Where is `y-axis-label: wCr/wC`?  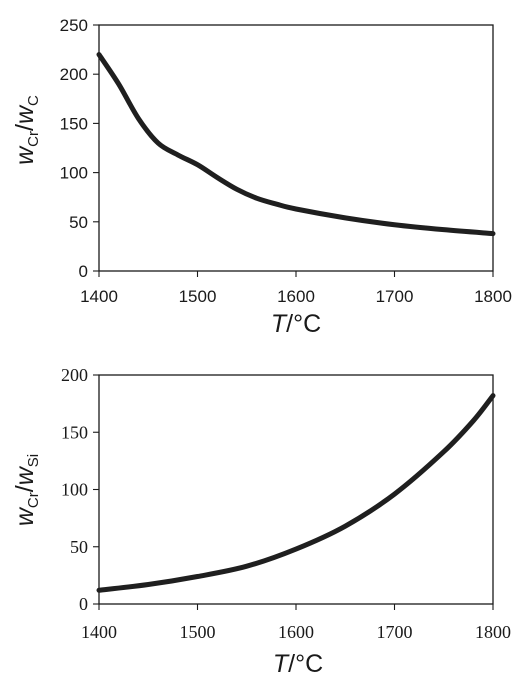 y-axis-label: wCr/wC is located at coordinates (26, 130).